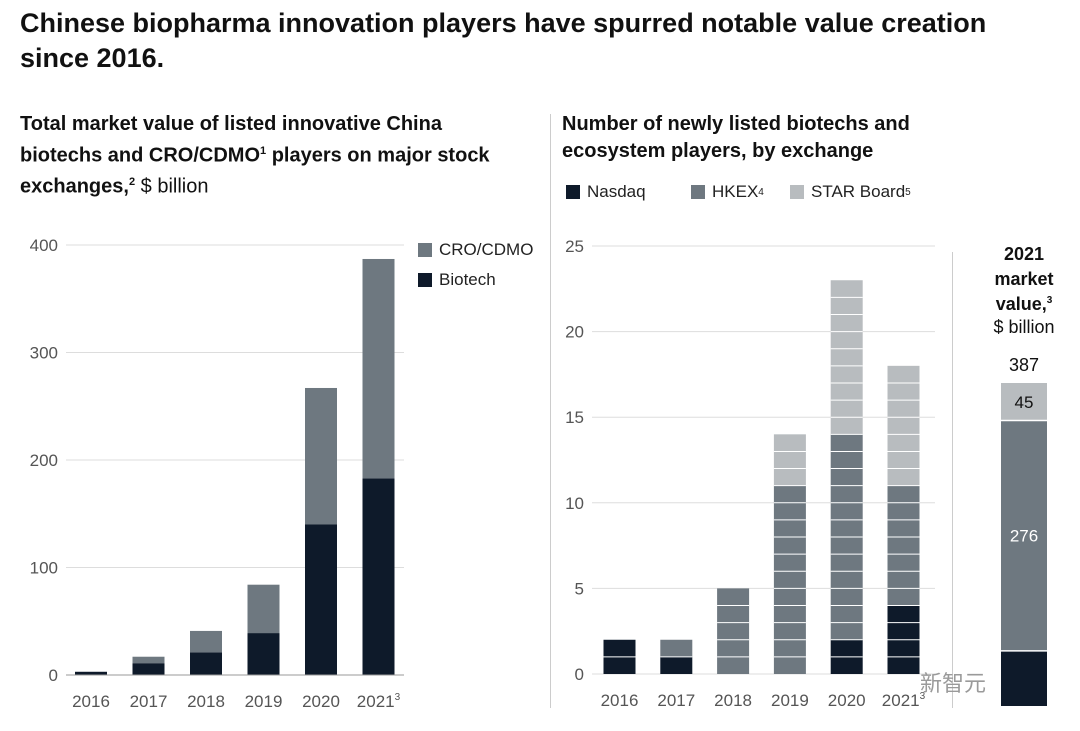 This screenshot has width=1080, height=731. What do you see at coordinates (149, 701) in the screenshot?
I see `x-tick-label-left: 2017` at bounding box center [149, 701].